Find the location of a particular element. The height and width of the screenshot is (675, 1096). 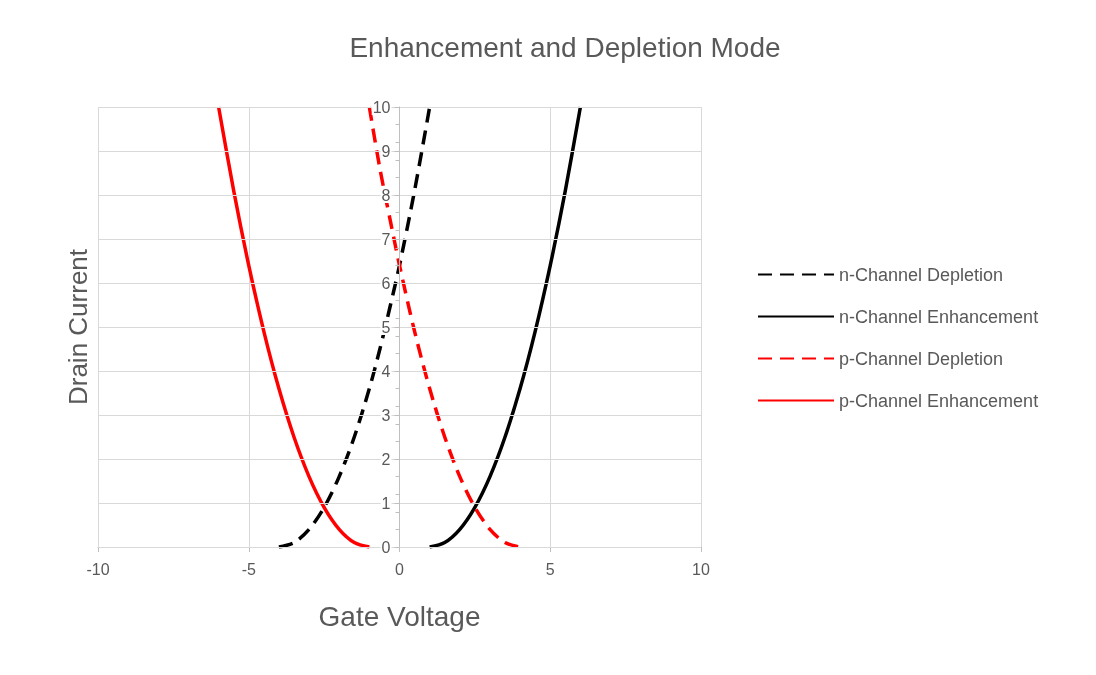

y-tick-label: 6 is located at coordinates (386, 283).